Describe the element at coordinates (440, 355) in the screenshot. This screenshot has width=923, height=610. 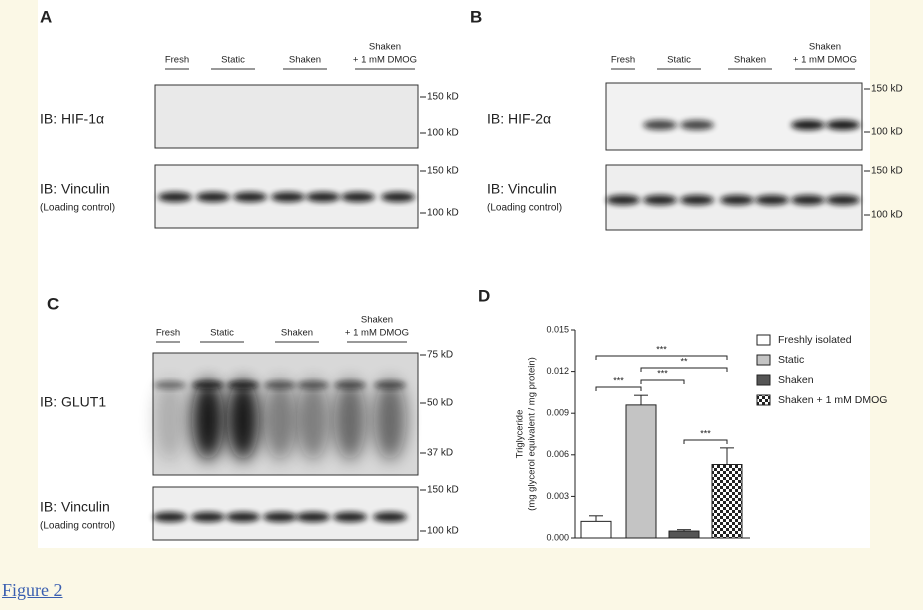
I see `marker-label: 75 kD` at that location.